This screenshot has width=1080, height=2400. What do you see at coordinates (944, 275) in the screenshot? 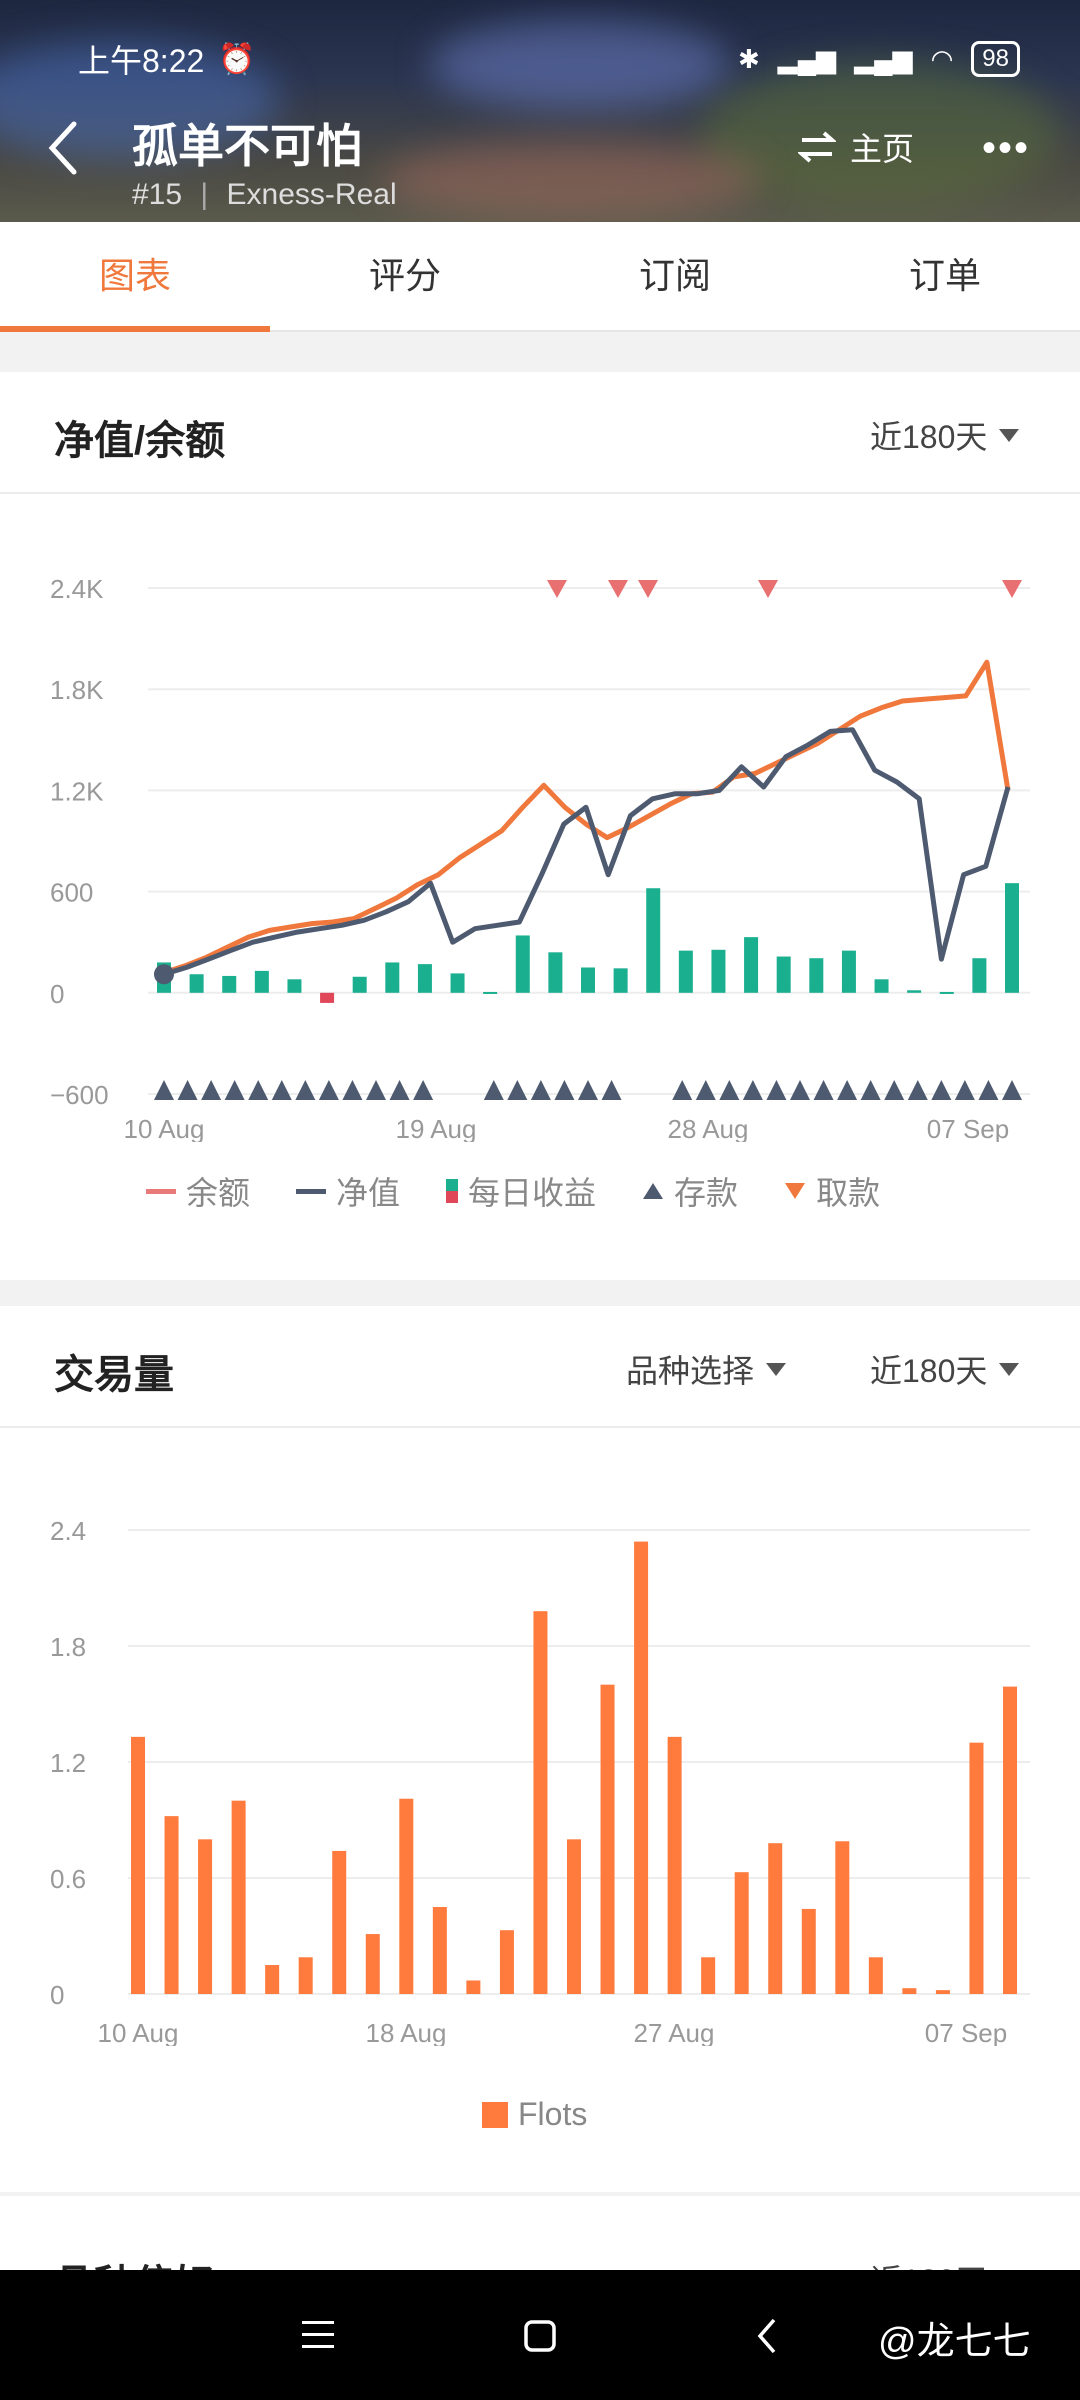
I see `tab-orders: 订单` at bounding box center [944, 275].